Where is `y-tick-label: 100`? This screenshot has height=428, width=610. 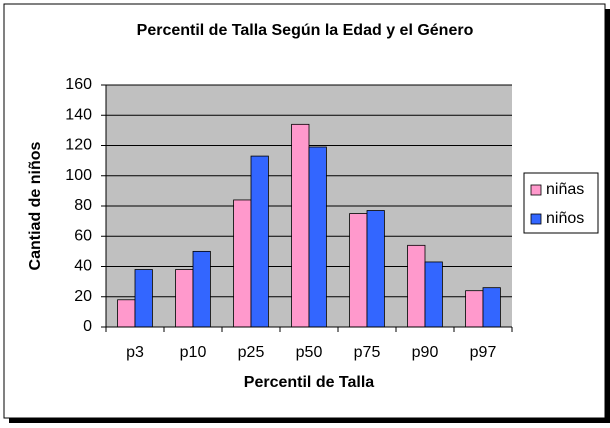
y-tick-label: 100 is located at coordinates (78, 175).